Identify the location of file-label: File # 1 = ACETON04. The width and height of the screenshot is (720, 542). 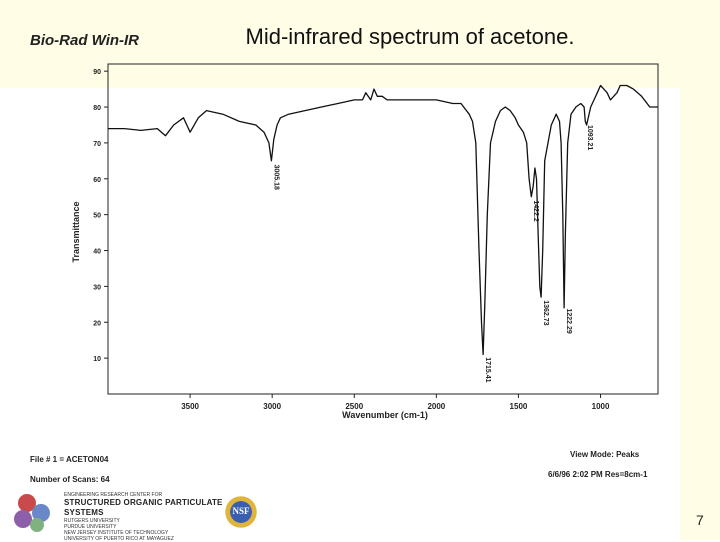
(69, 459).